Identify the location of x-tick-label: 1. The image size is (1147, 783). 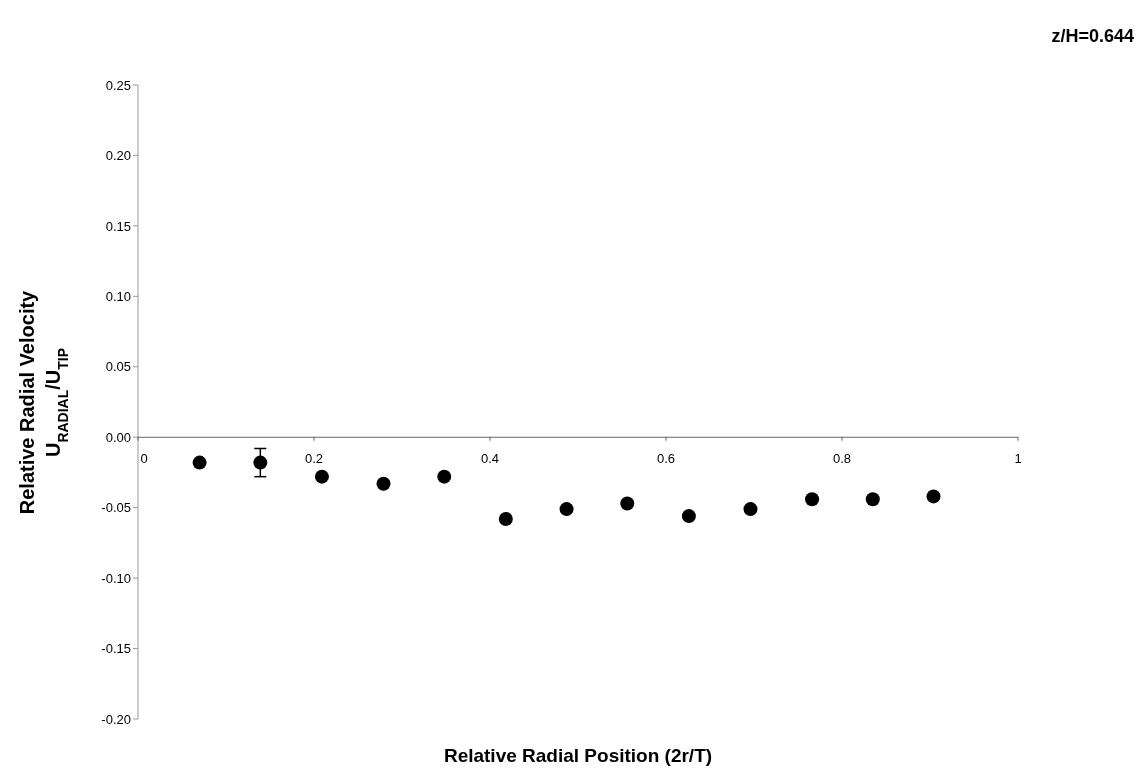
(1018, 458).